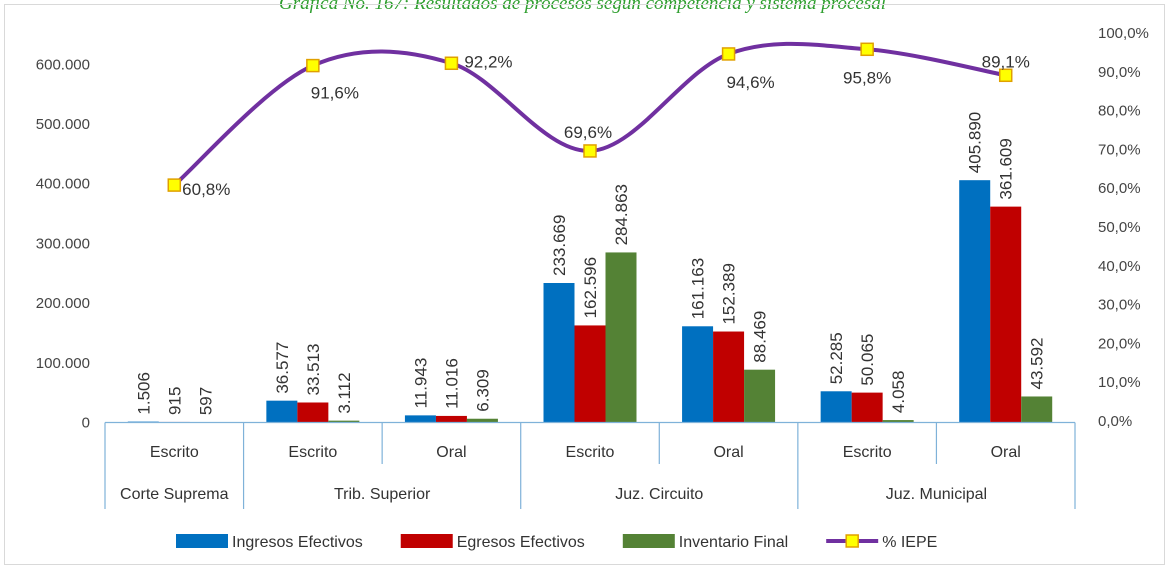 The height and width of the screenshot is (571, 1165). I want to click on bar-data-label: 6.309, so click(482, 390).